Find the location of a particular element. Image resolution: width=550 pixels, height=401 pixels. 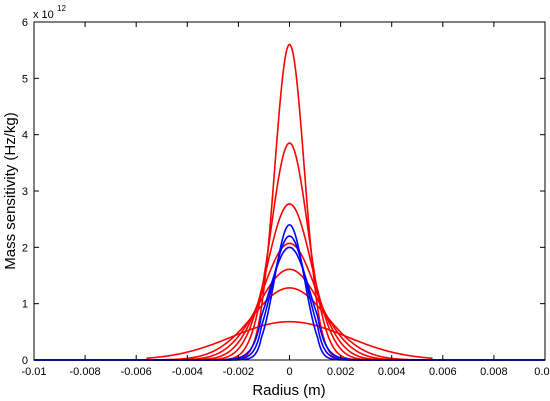

x-tick-label: -0.01 is located at coordinates (33, 372).